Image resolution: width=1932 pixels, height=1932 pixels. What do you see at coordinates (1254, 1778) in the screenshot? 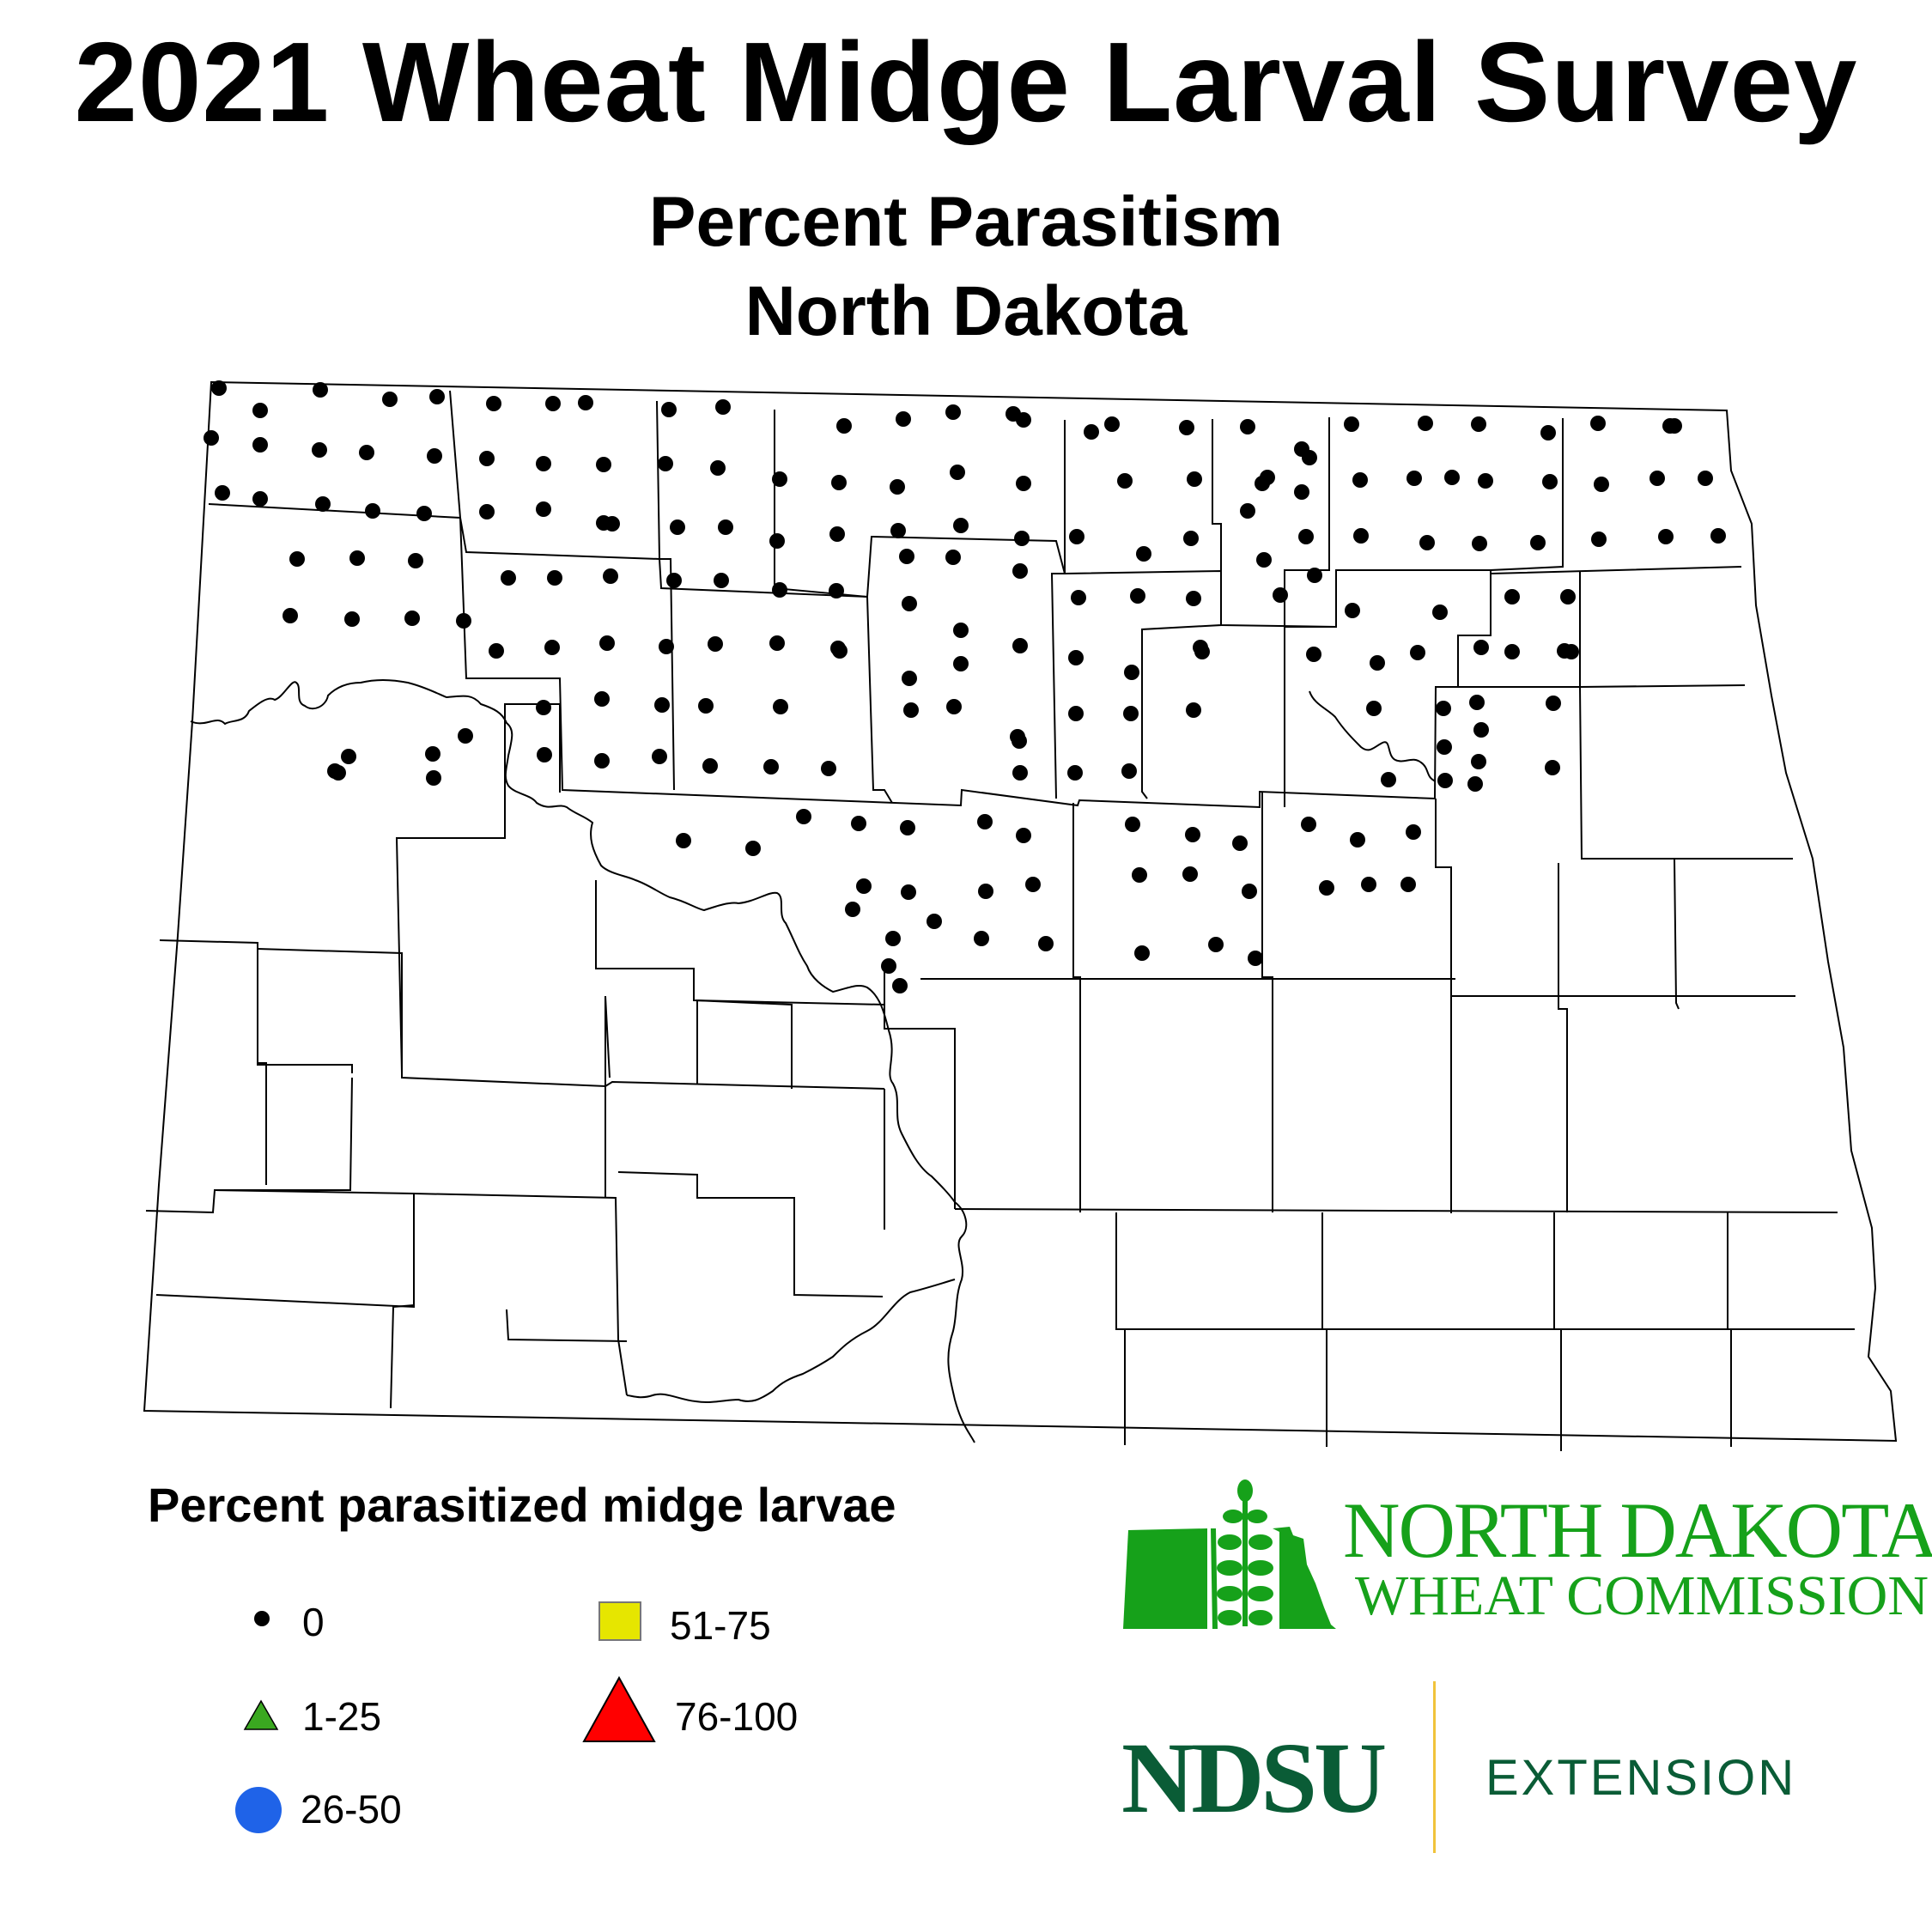
I see `ndsu-logo: NDSU` at bounding box center [1254, 1778].